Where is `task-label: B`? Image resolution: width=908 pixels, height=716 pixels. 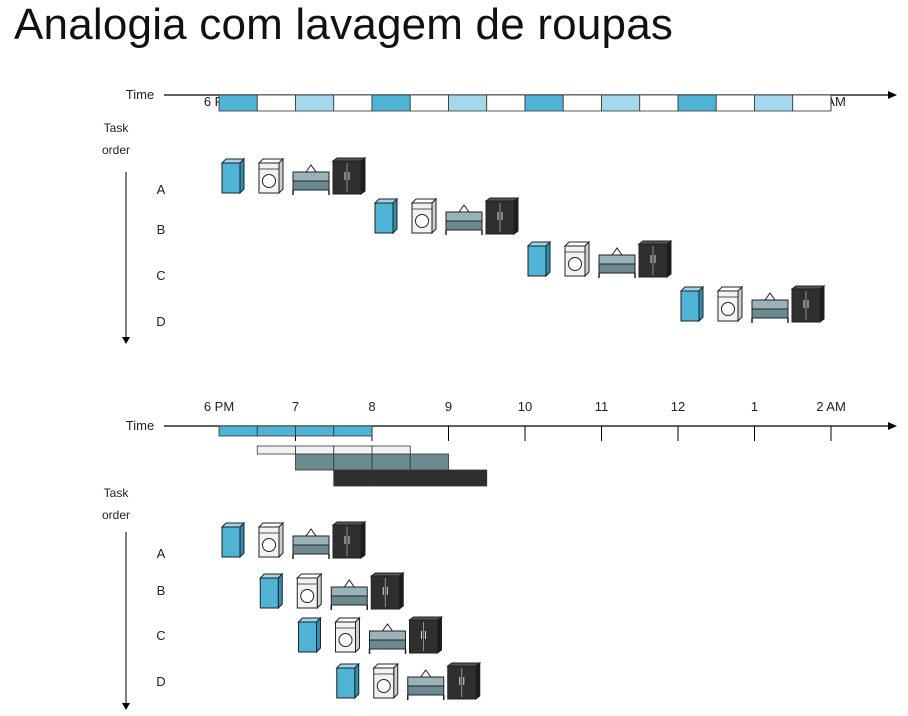 task-label: B is located at coordinates (161, 590).